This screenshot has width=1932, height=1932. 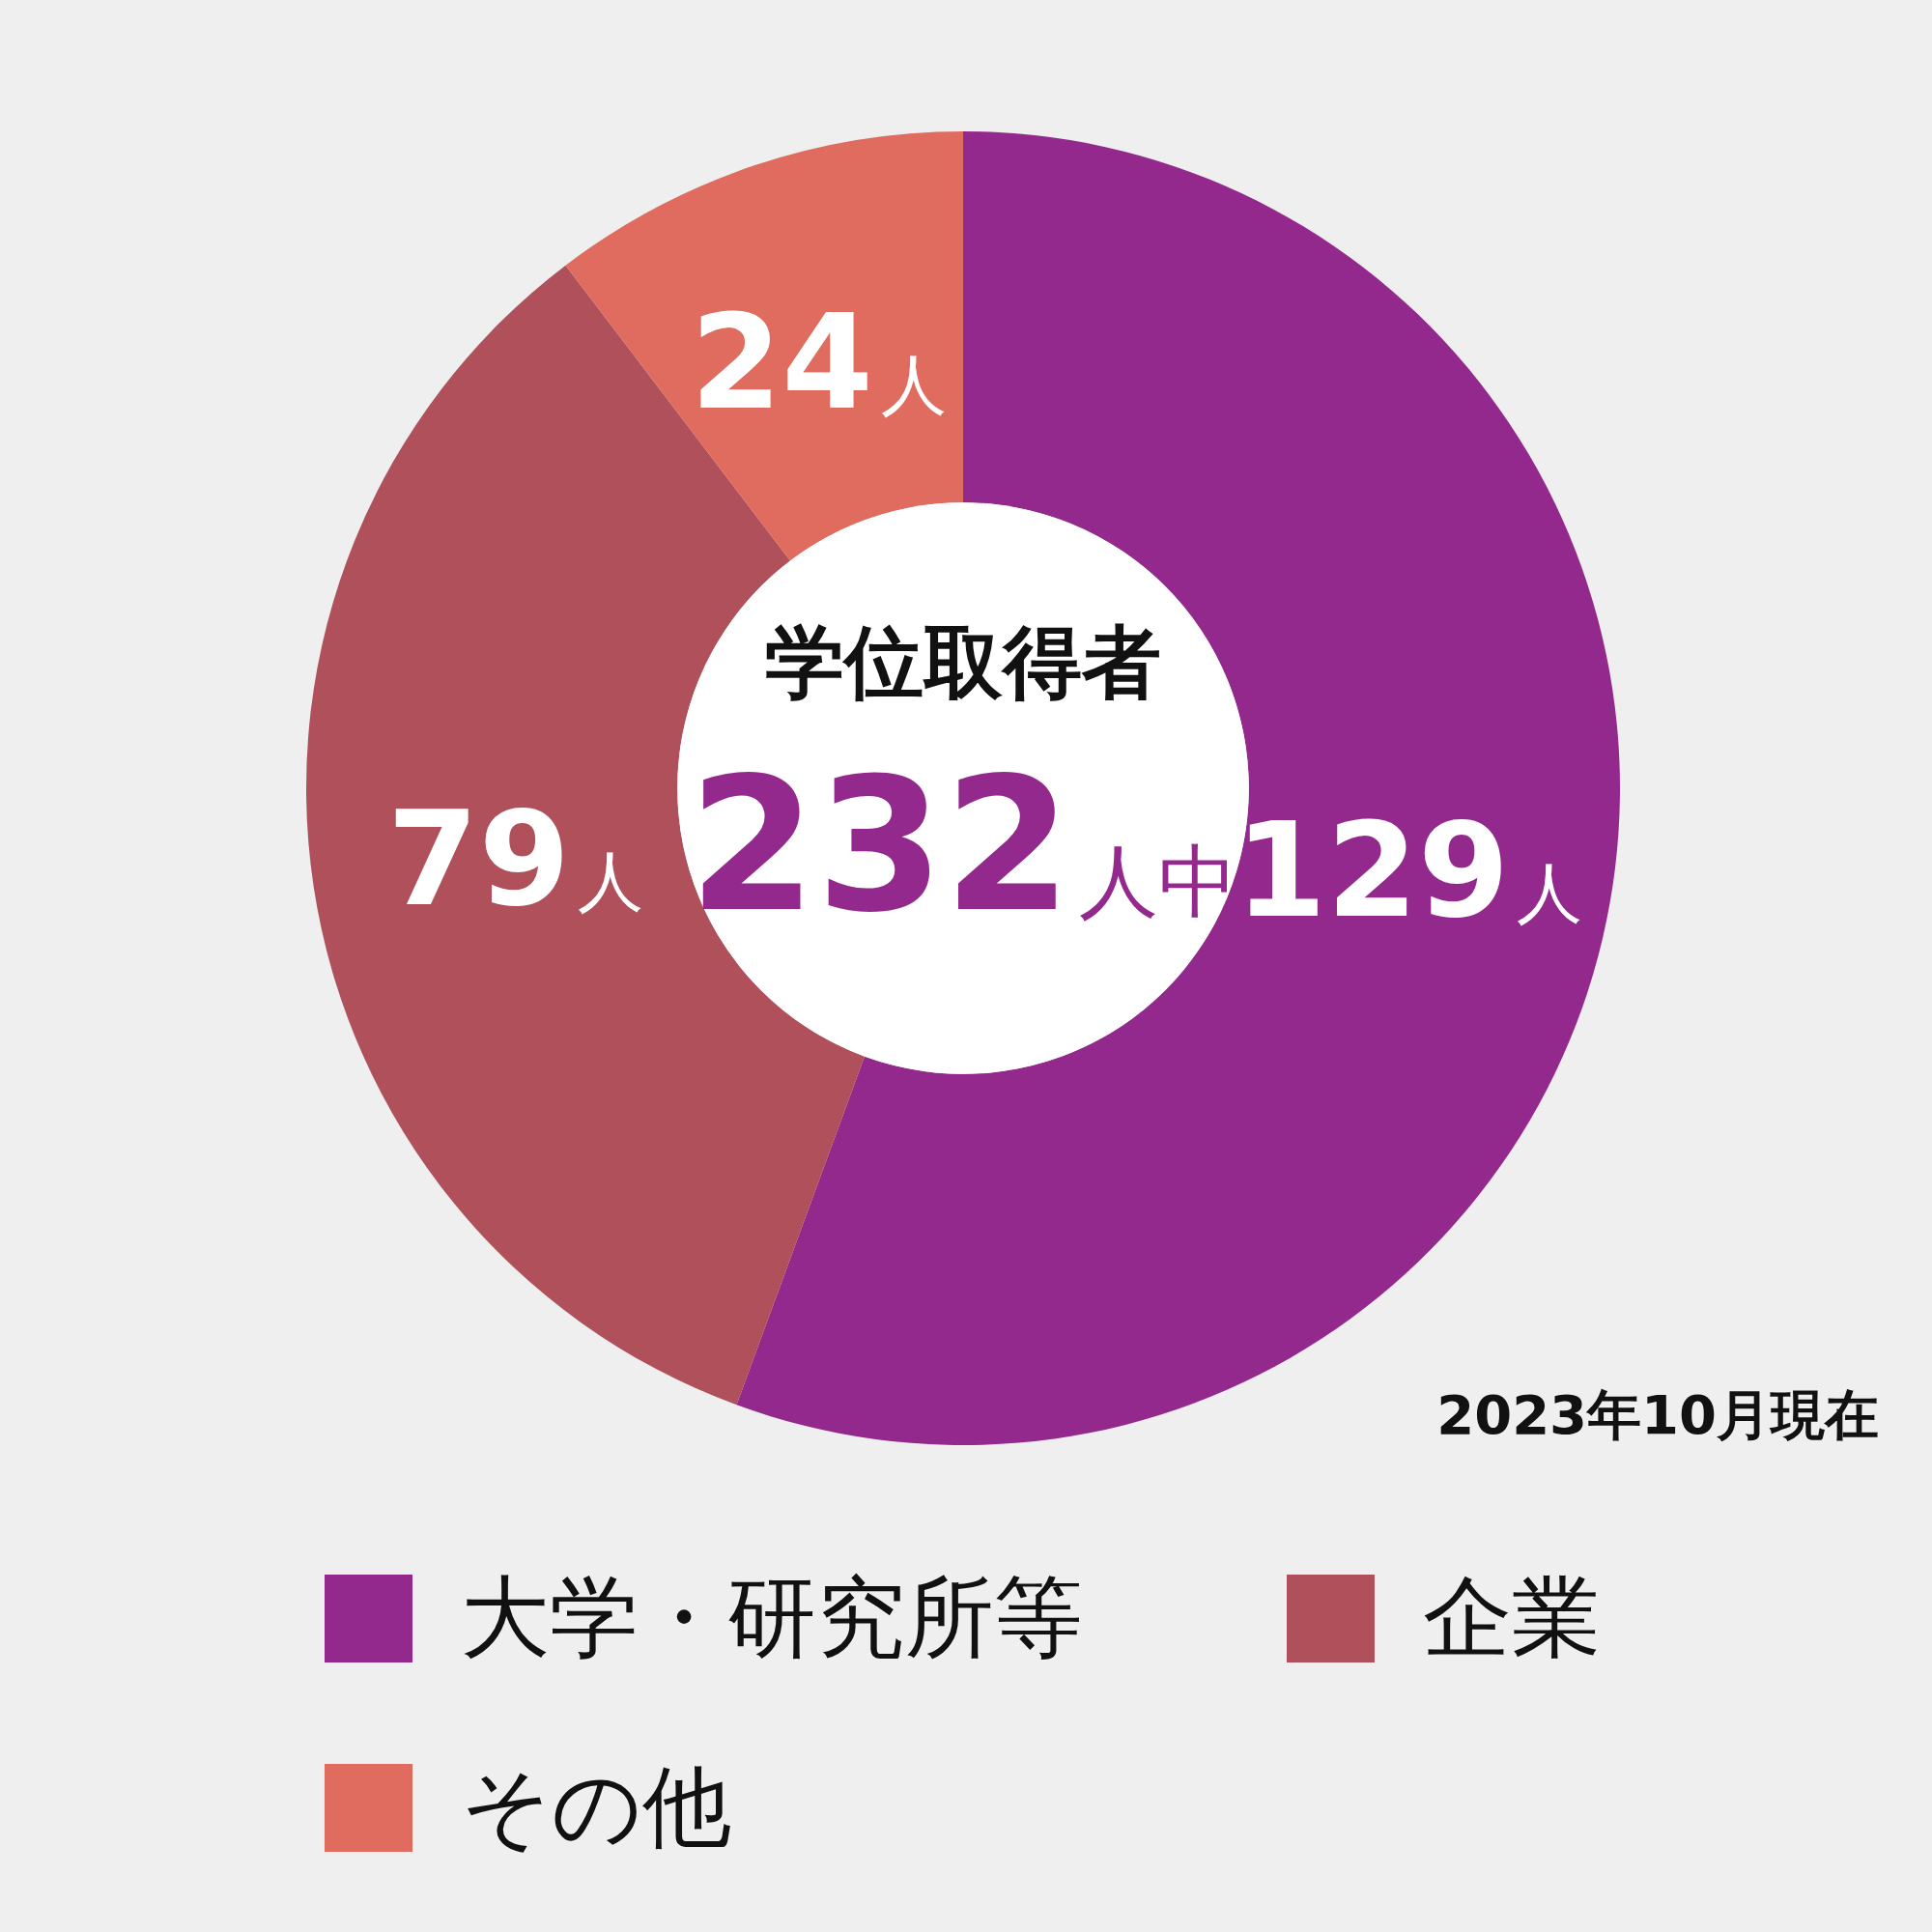 I want to click on data-label: 79人, so click(x=515, y=858).